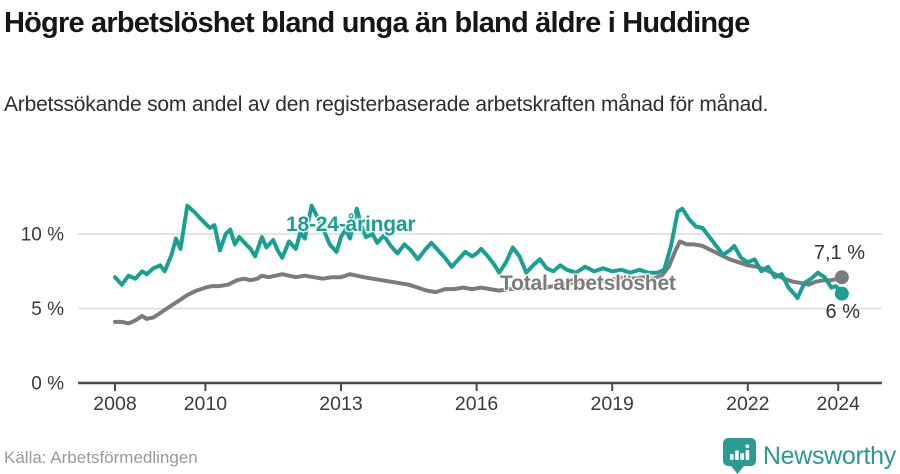  What do you see at coordinates (839, 253) in the screenshot?
I see `end-value-label-total: 7,1 %` at bounding box center [839, 253].